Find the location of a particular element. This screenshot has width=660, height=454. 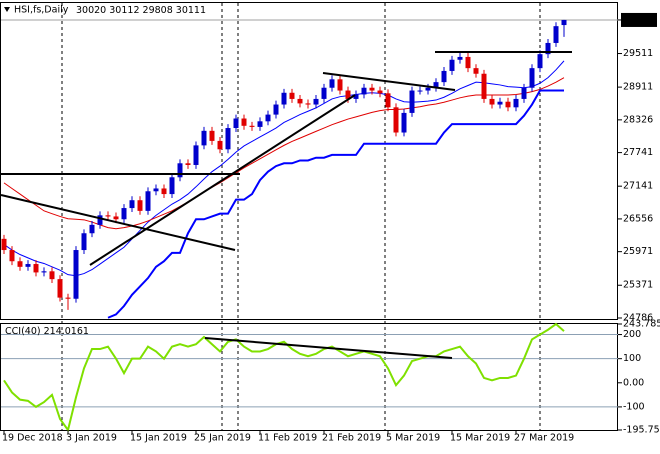

y-tick-label: 30111 is located at coordinates (638, 19).